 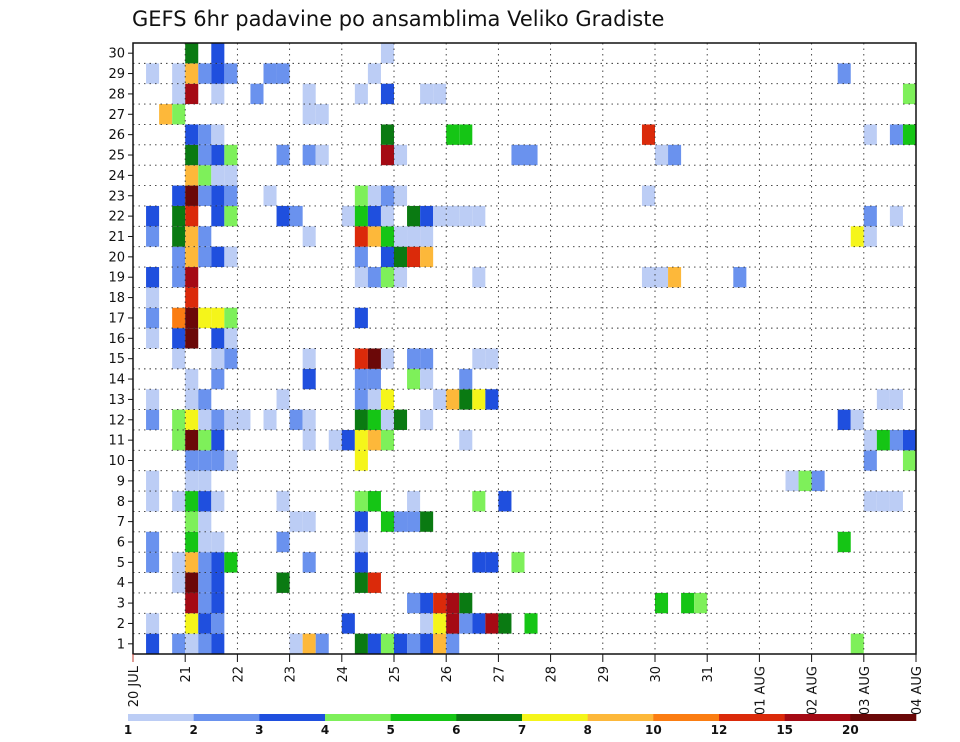 What do you see at coordinates (850, 730) in the screenshot?
I see `colorbar-label: 20` at bounding box center [850, 730].